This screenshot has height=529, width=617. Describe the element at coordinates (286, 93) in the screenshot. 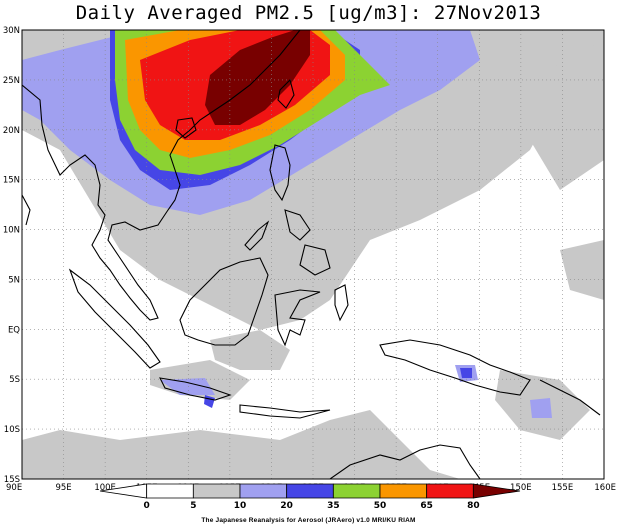

I see `coast-taiwan` at that location.